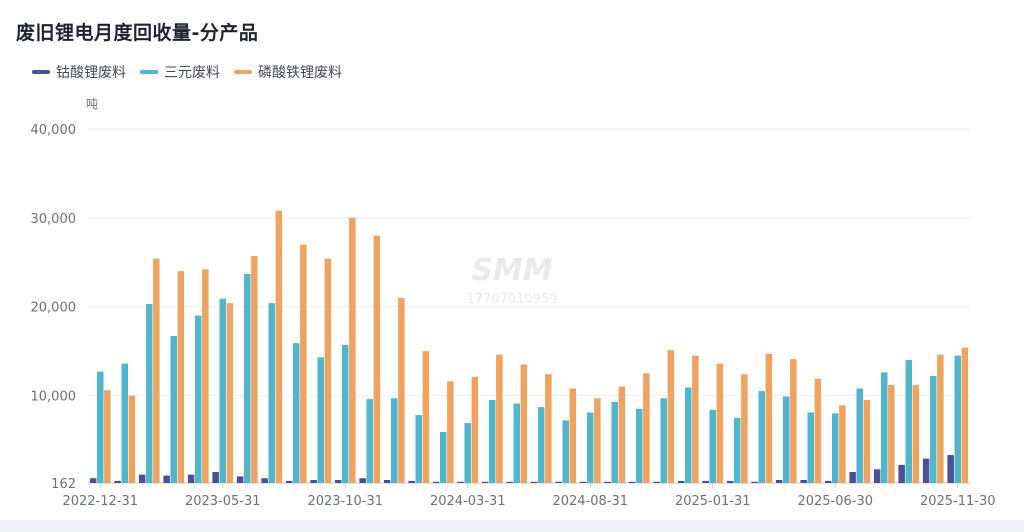 The width and height of the screenshot is (1024, 532). What do you see at coordinates (958, 501) in the screenshot?
I see `x-tick-label: 2025-11-30` at bounding box center [958, 501].